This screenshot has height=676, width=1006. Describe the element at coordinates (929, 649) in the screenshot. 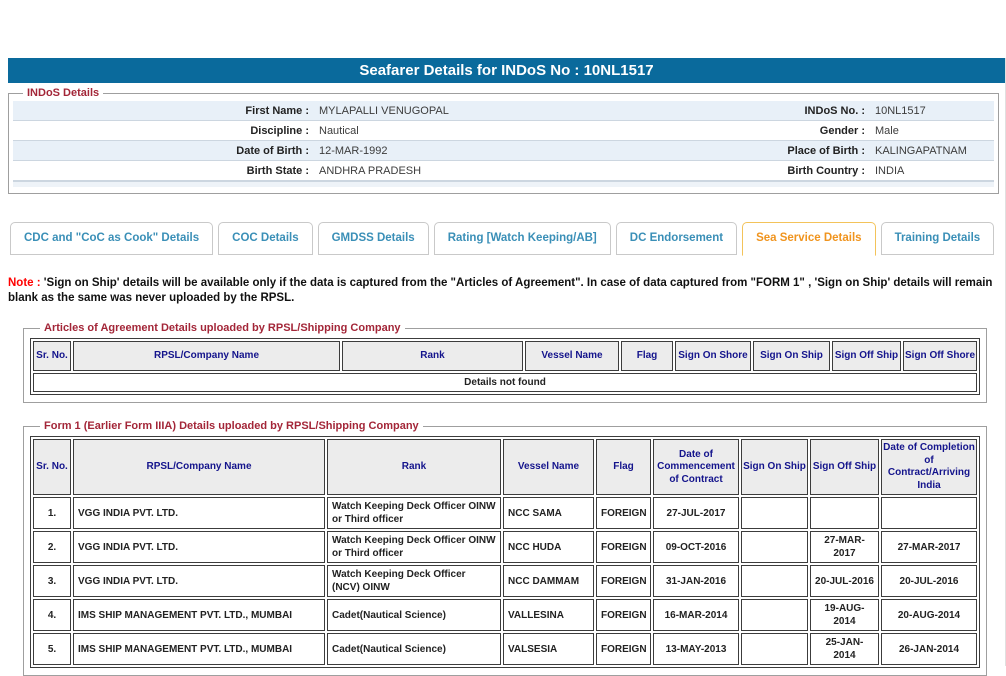

I see `completion-date-cell: 26-JAN-2014` at that location.